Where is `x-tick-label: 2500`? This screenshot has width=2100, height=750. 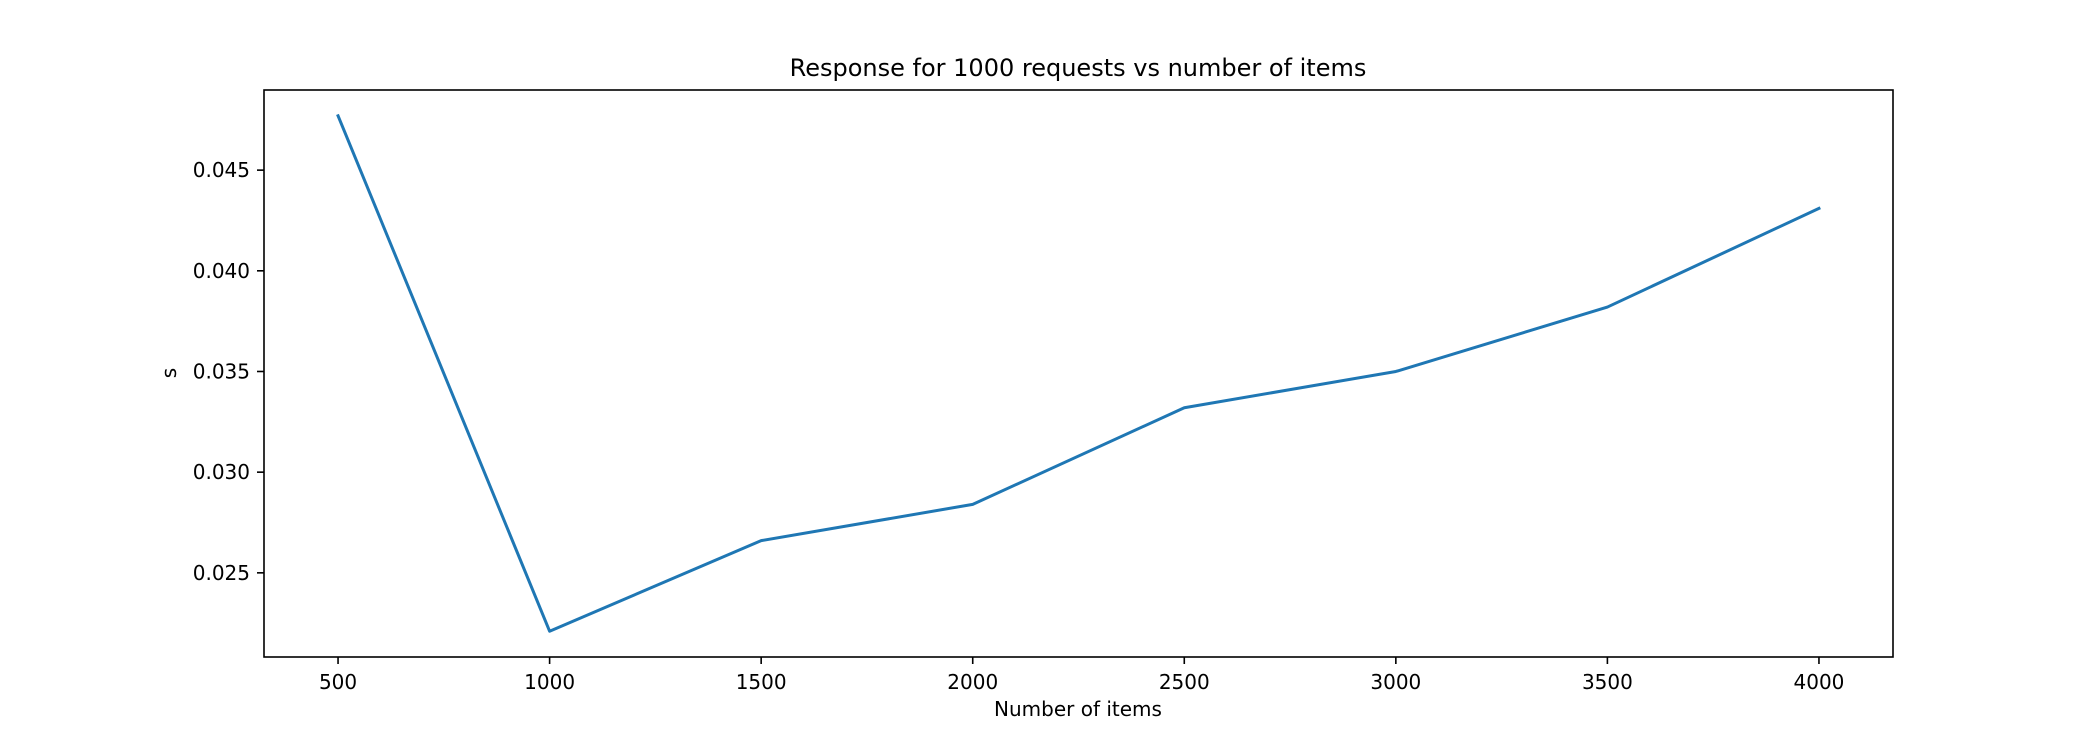
x-tick-label: 2500 is located at coordinates (1184, 682).